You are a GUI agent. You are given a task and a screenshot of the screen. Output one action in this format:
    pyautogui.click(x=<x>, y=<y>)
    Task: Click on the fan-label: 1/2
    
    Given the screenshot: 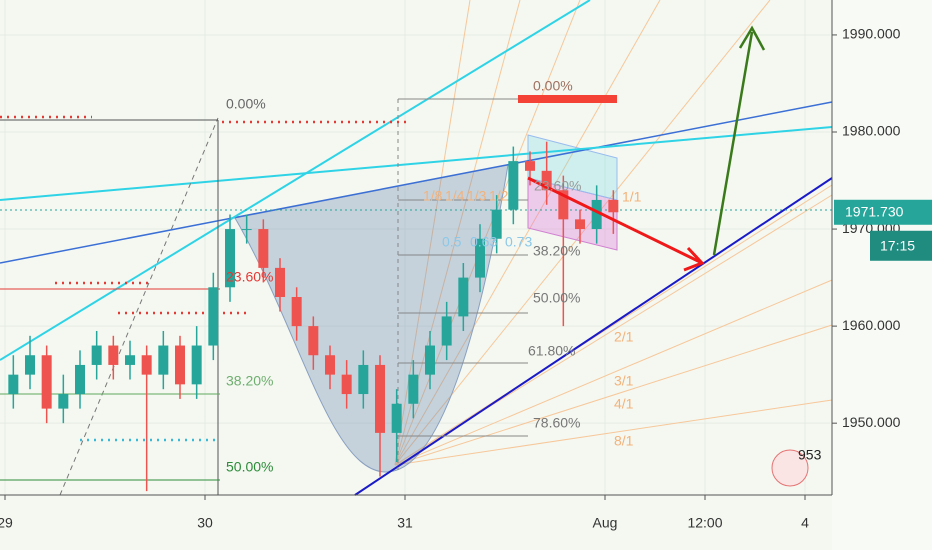 What is the action you would take?
    pyautogui.click(x=499, y=196)
    